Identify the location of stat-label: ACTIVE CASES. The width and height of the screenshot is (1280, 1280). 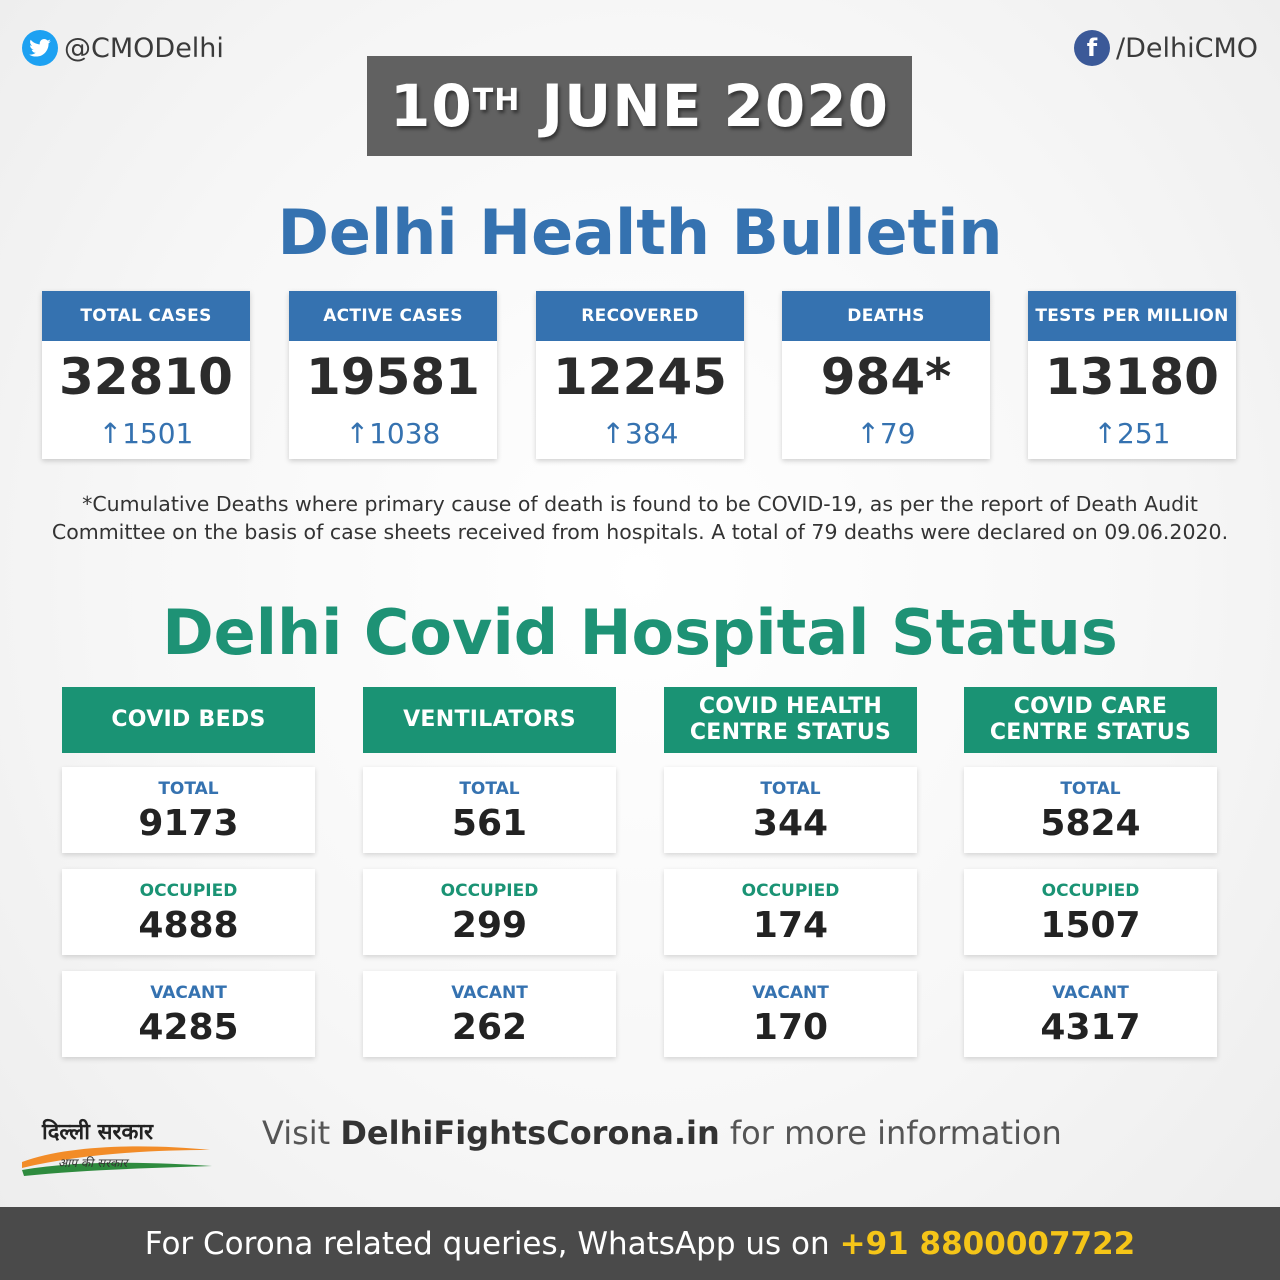
(393, 316).